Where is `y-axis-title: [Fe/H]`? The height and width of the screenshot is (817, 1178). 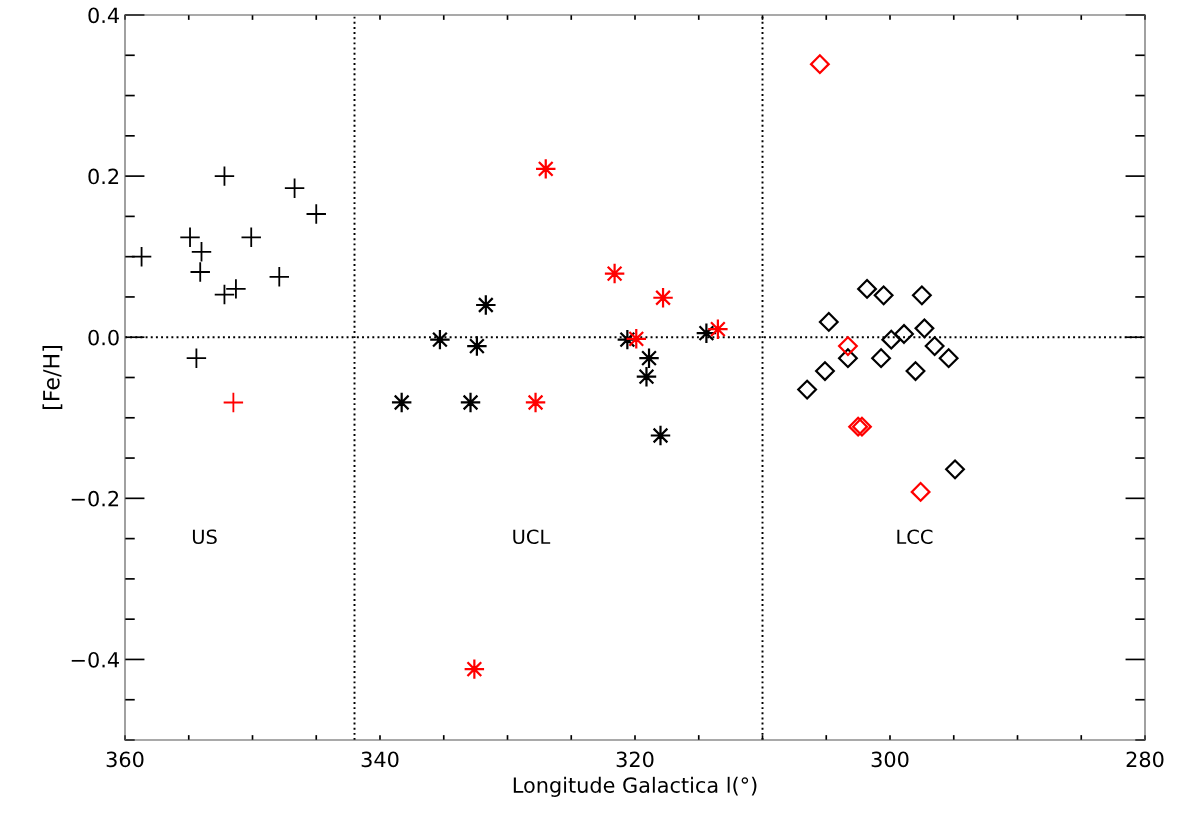
y-axis-title: [Fe/H] is located at coordinates (52, 377).